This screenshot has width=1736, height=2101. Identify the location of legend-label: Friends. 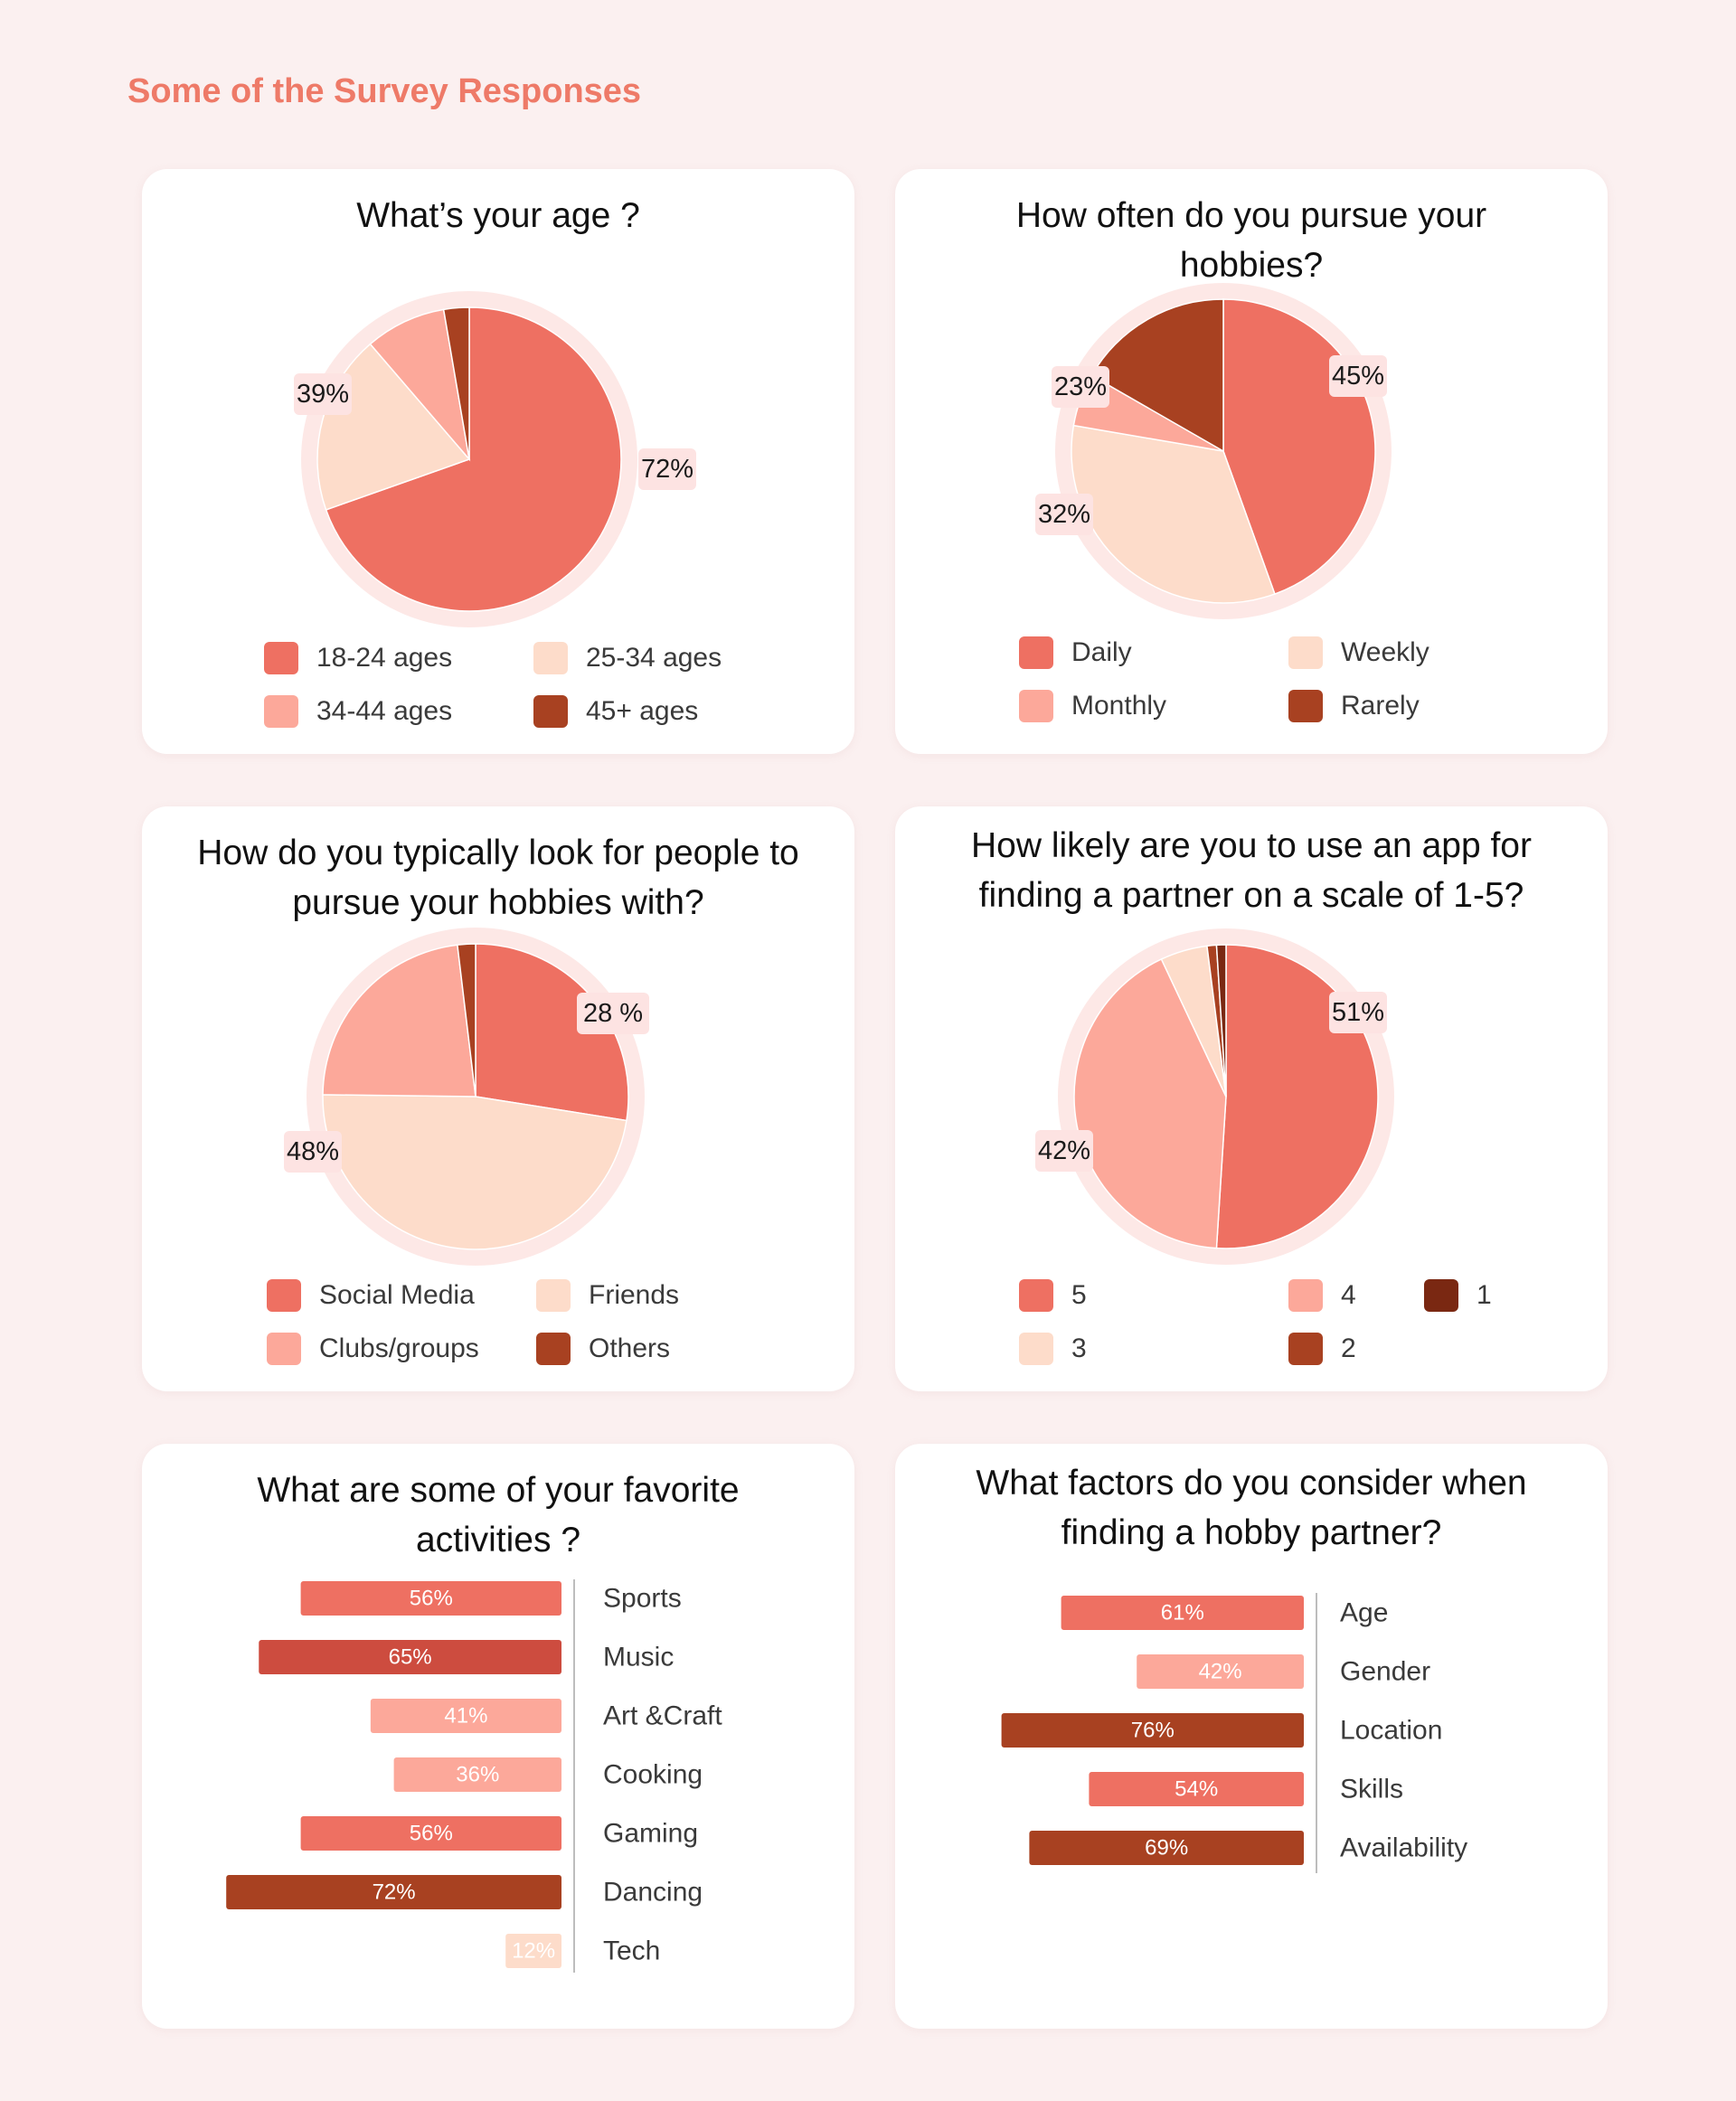
(635, 1295).